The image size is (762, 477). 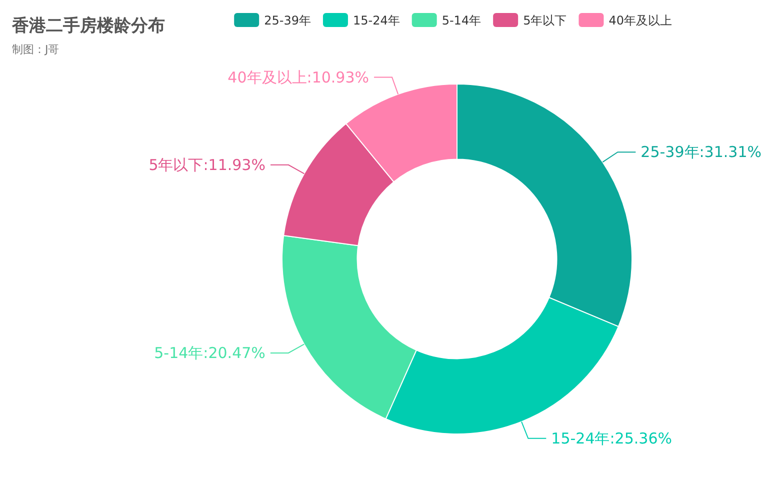 What do you see at coordinates (88, 26) in the screenshot?
I see `chart-title: 香港二手房楼龄分布` at bounding box center [88, 26].